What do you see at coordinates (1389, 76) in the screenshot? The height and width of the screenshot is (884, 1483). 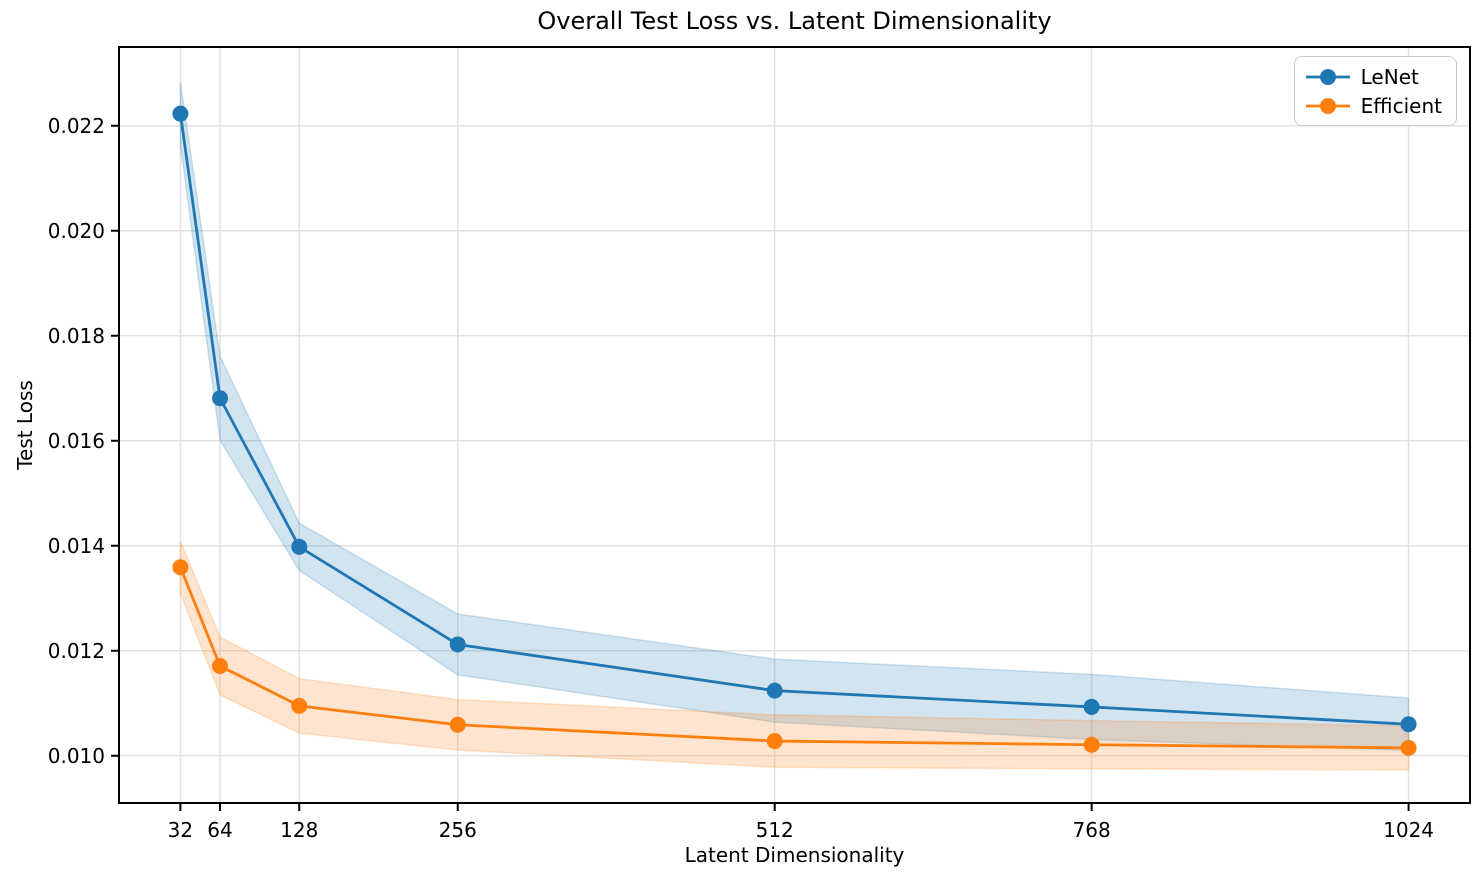 I see `legend-label: LeNet` at bounding box center [1389, 76].